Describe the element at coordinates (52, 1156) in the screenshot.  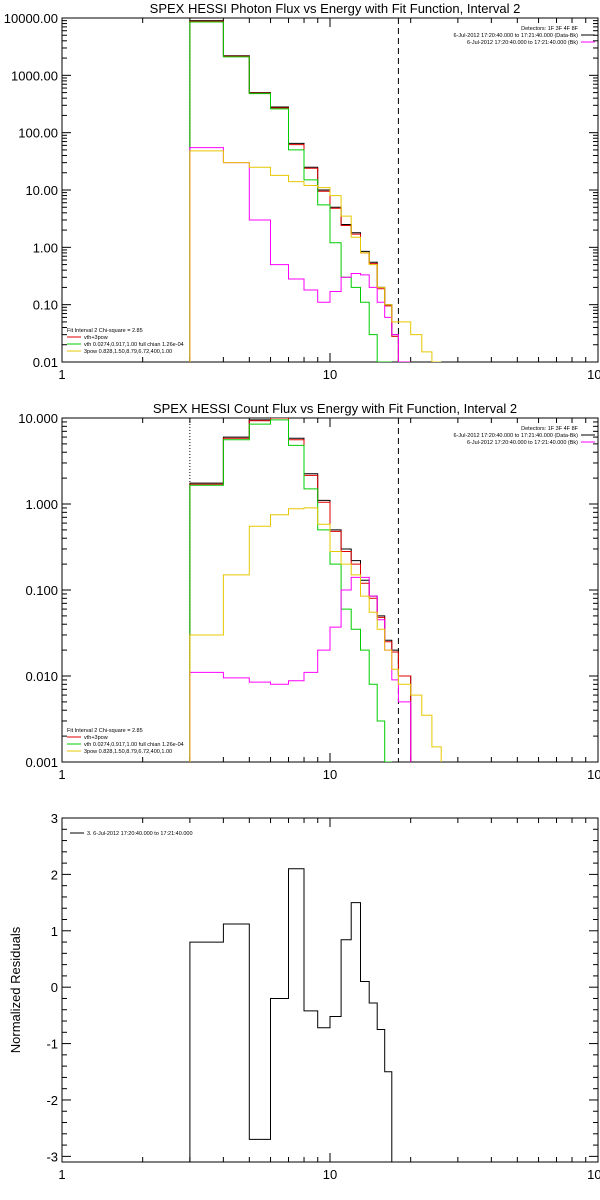
I see `y-tick-label: -3` at that location.